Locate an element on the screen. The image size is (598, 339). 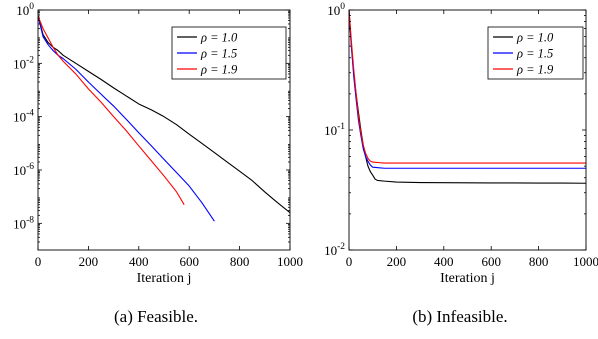
caption-infeasible: (b) Infeasible. is located at coordinates (459, 316).